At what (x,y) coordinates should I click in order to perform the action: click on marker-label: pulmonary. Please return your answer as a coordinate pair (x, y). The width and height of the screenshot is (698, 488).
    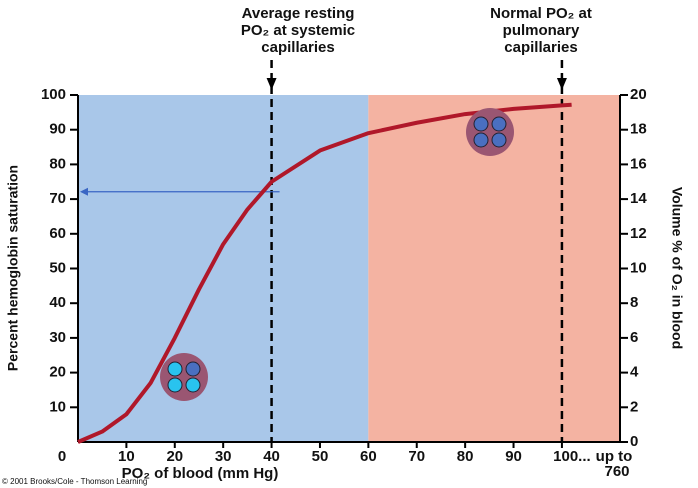
    Looking at the image, I should click on (541, 30).